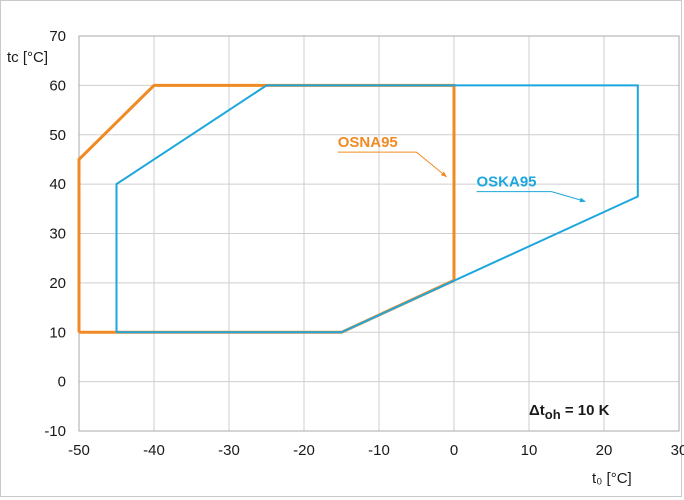 This screenshot has width=684, height=500. What do you see at coordinates (537, 410) in the screenshot?
I see `annotation-prefix: Δt` at bounding box center [537, 410].